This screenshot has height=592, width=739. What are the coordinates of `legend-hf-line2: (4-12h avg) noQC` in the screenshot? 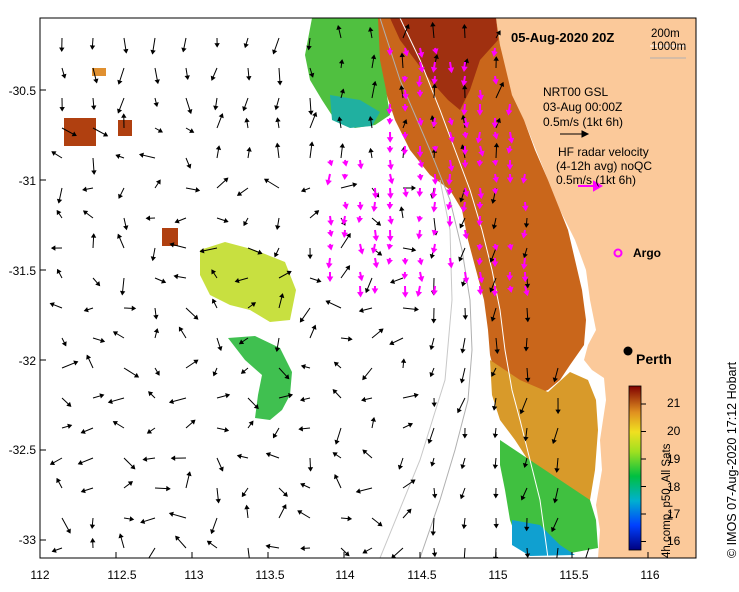 It's located at (604, 166).